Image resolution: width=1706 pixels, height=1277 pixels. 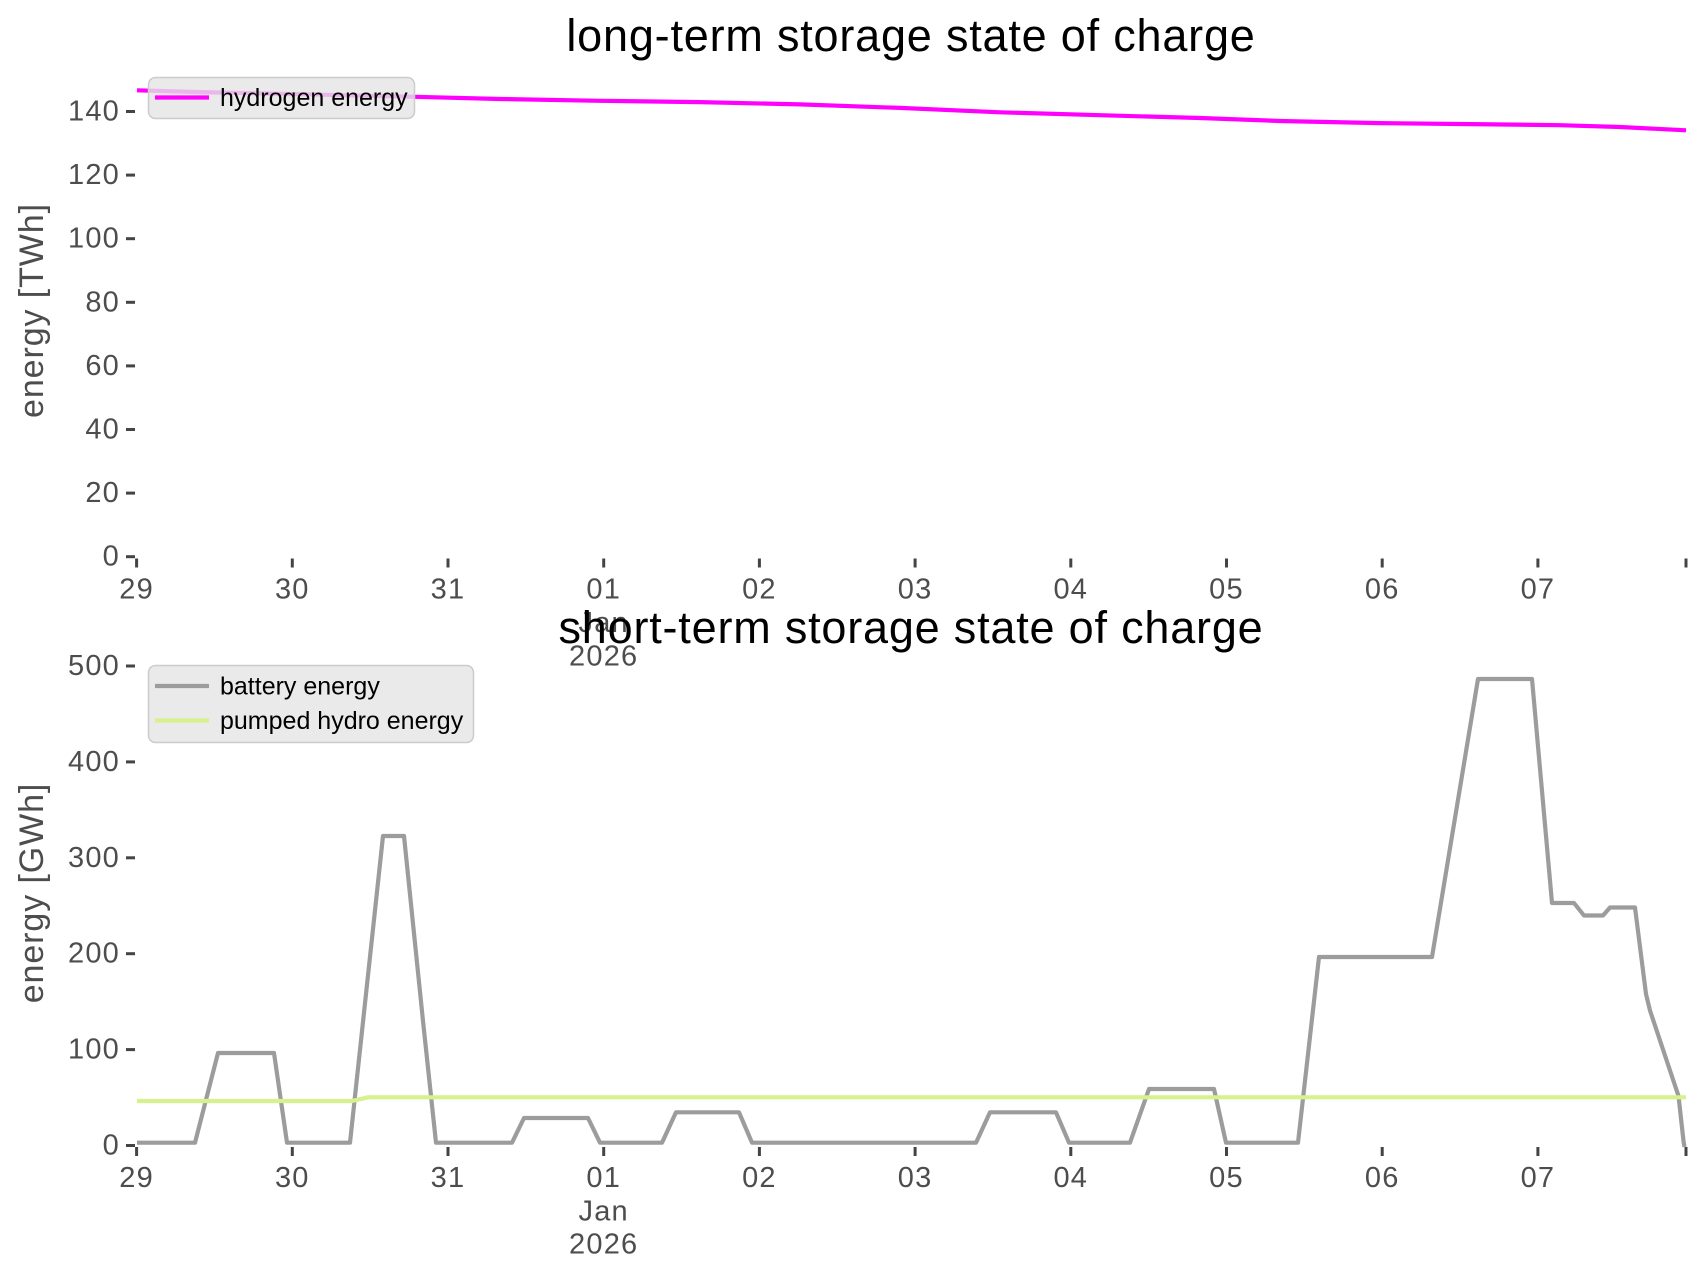 What do you see at coordinates (32, 893) in the screenshot?
I see `svg-text: energy [GWh]` at bounding box center [32, 893].